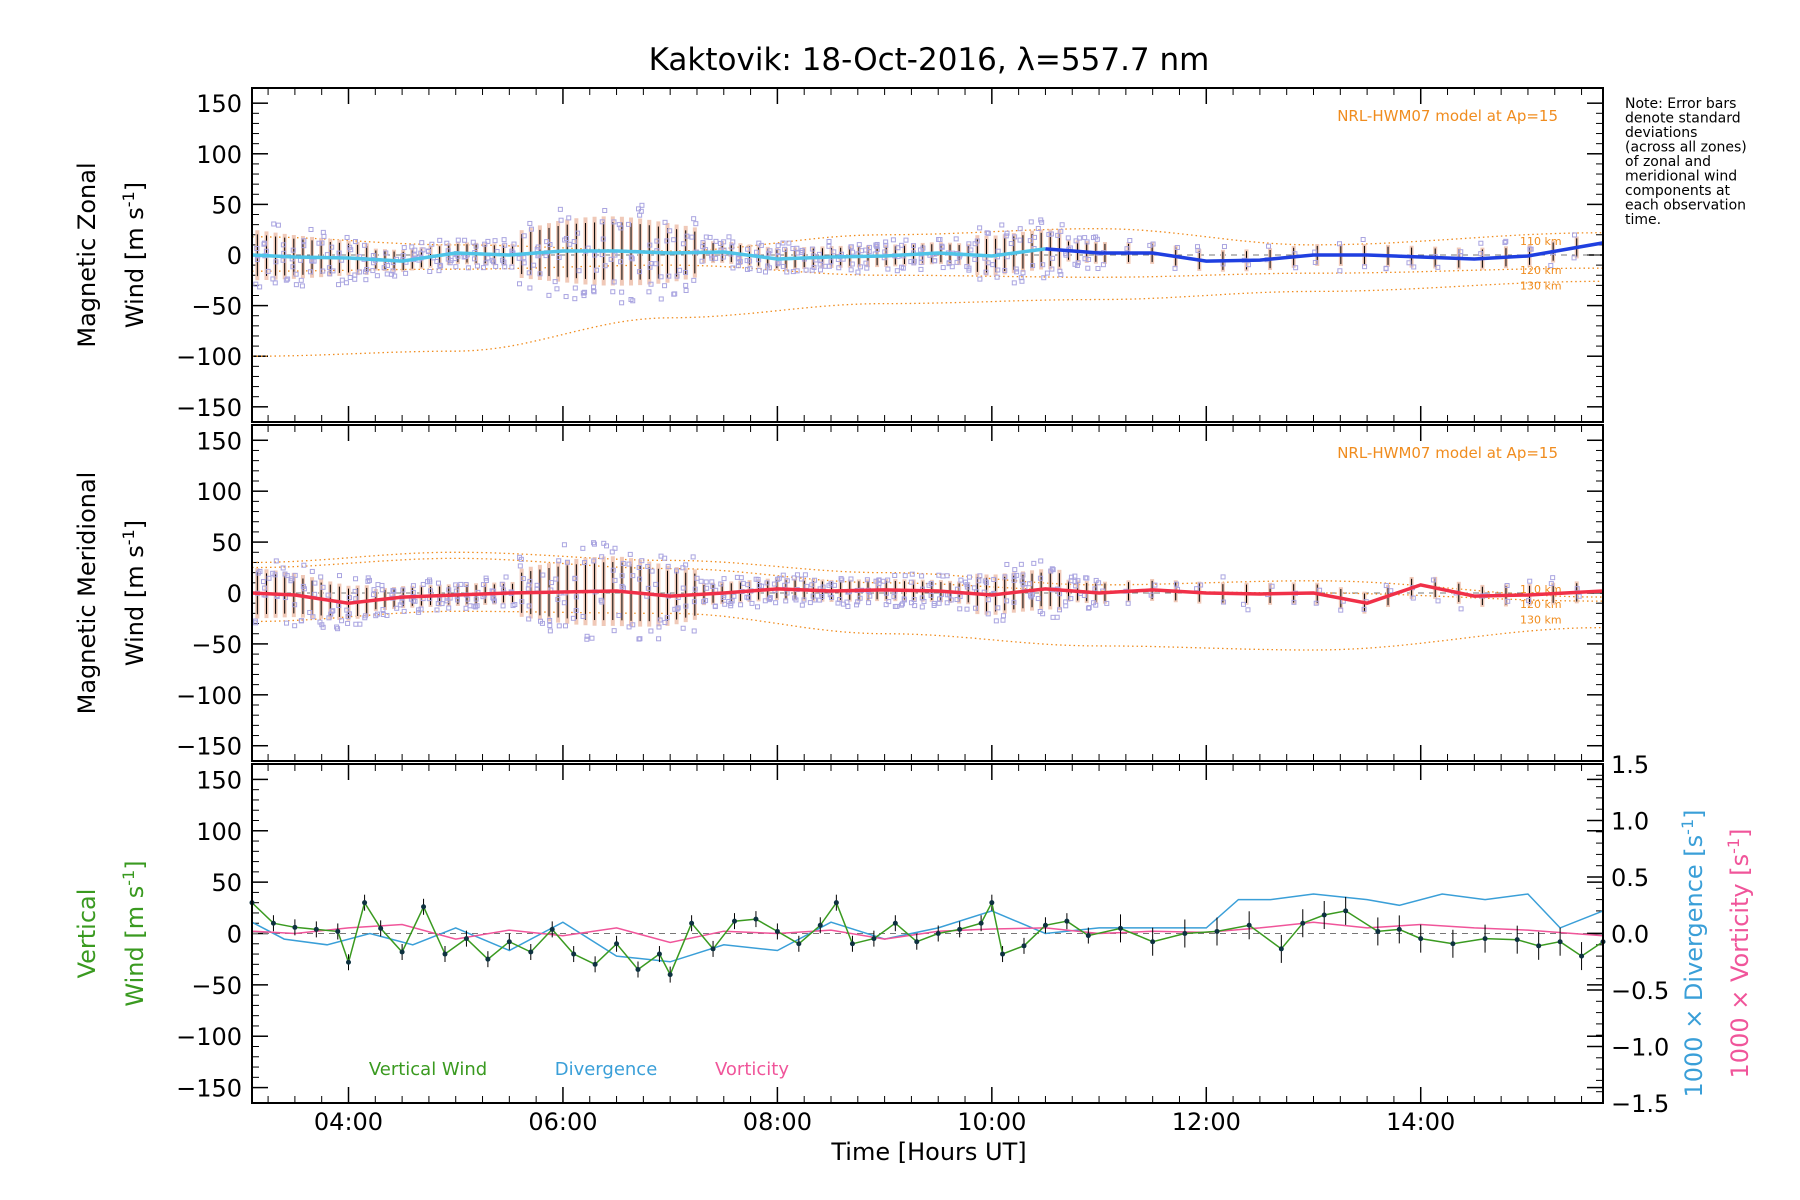  What do you see at coordinates (1685, 206) in the screenshot?
I see `note-line: each observation` at bounding box center [1685, 206].